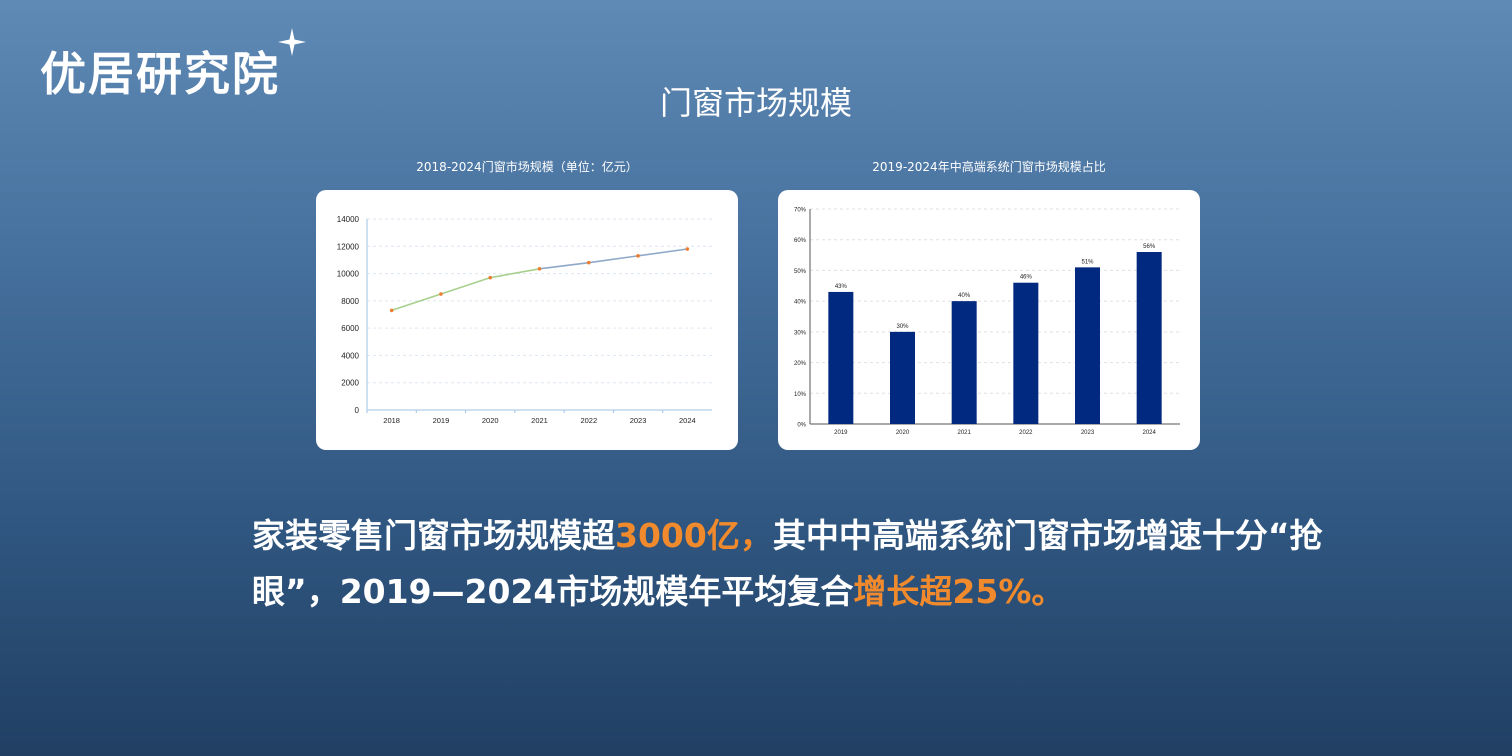 This screenshot has width=1512, height=756. I want to click on y-tick-label: 8000, so click(350, 301).